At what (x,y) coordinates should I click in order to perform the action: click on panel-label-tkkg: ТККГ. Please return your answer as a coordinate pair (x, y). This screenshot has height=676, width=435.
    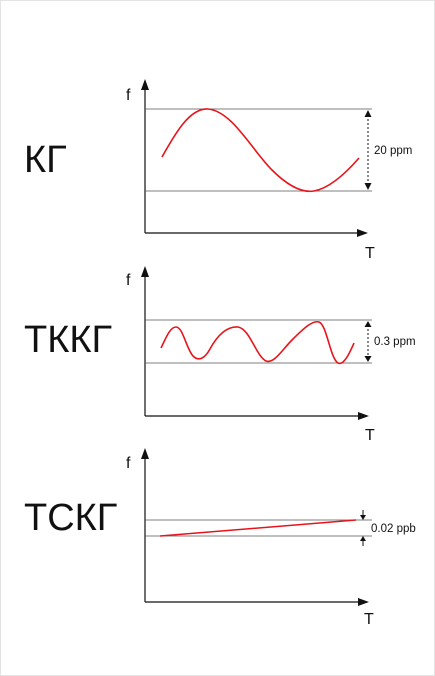
    Looking at the image, I should click on (68, 340).